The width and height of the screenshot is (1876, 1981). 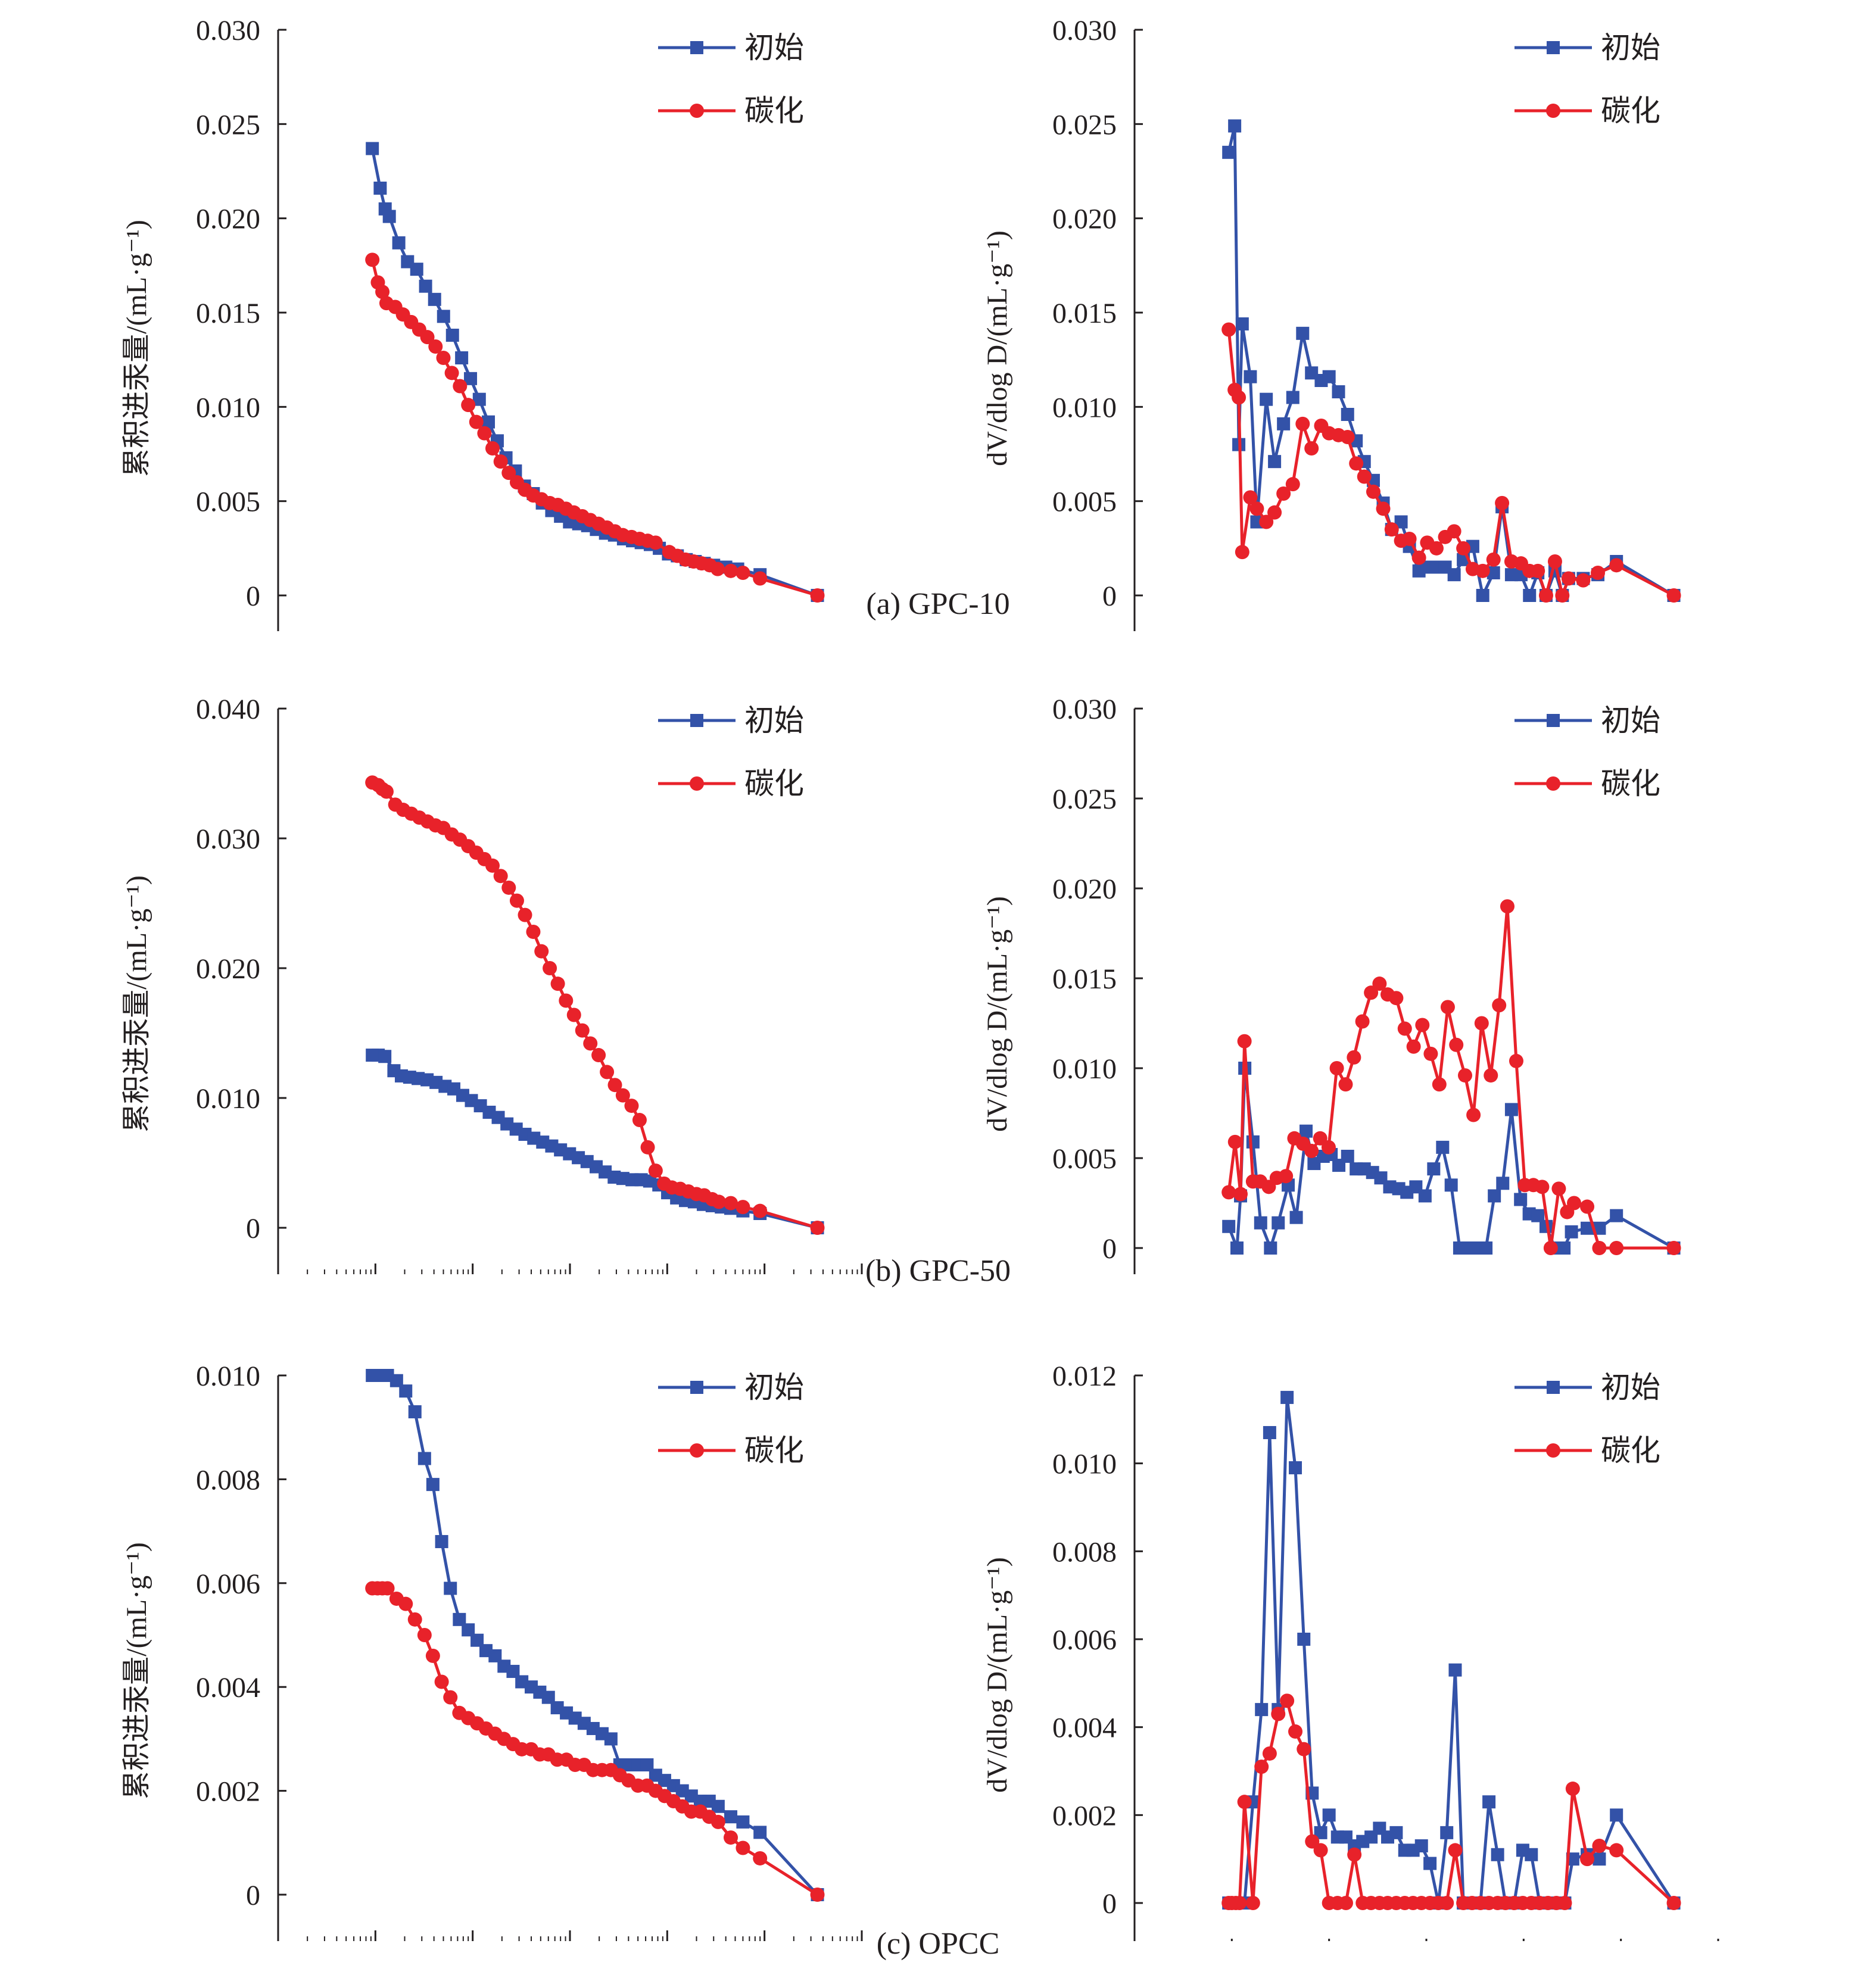 I want to click on y-axis-label: dV/dlog D/(mL·g⁻¹), so click(x=997, y=348).